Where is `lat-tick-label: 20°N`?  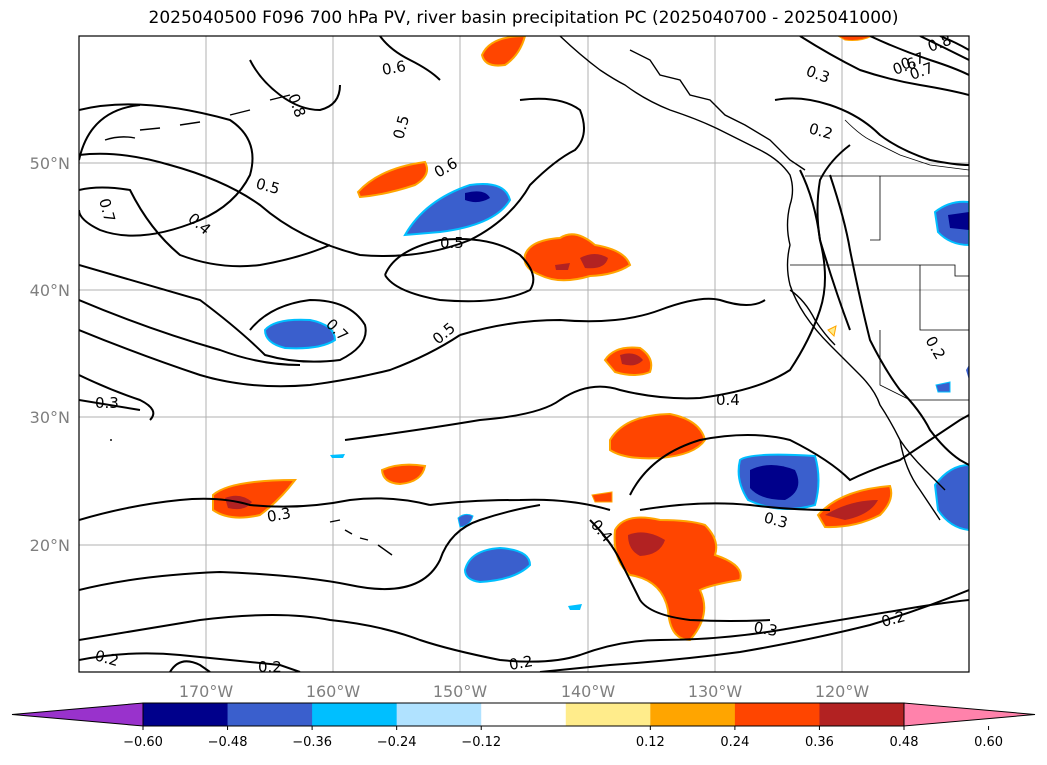 lat-tick-label: 20°N is located at coordinates (50, 545).